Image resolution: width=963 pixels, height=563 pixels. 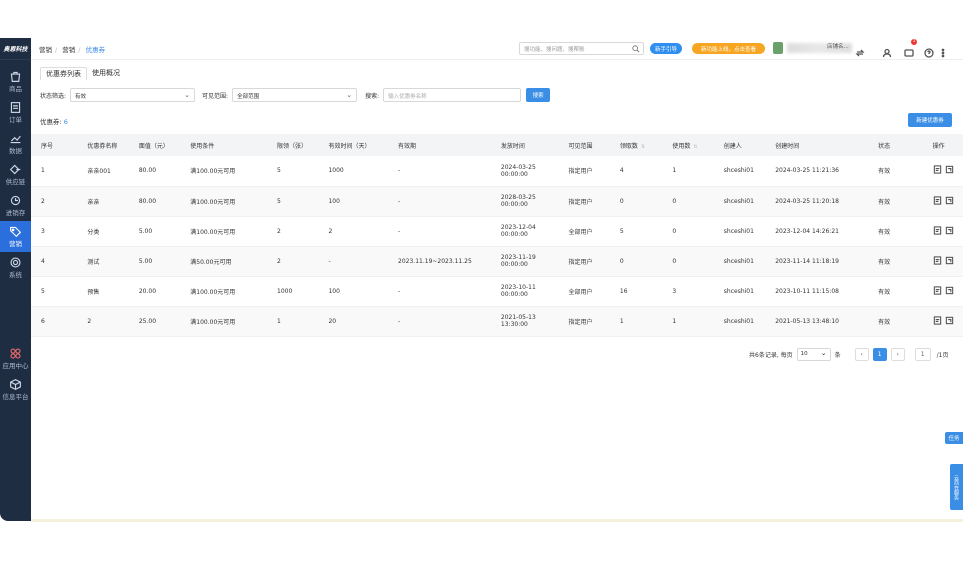 I want to click on col-header: 有效期, so click(x=439, y=145).